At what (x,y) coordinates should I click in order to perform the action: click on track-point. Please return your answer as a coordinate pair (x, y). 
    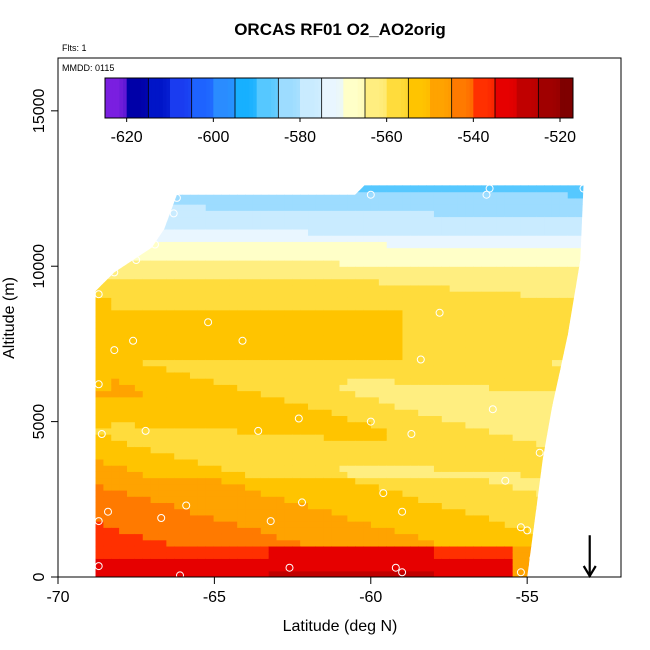
    Looking at the image, I should click on (270, 521).